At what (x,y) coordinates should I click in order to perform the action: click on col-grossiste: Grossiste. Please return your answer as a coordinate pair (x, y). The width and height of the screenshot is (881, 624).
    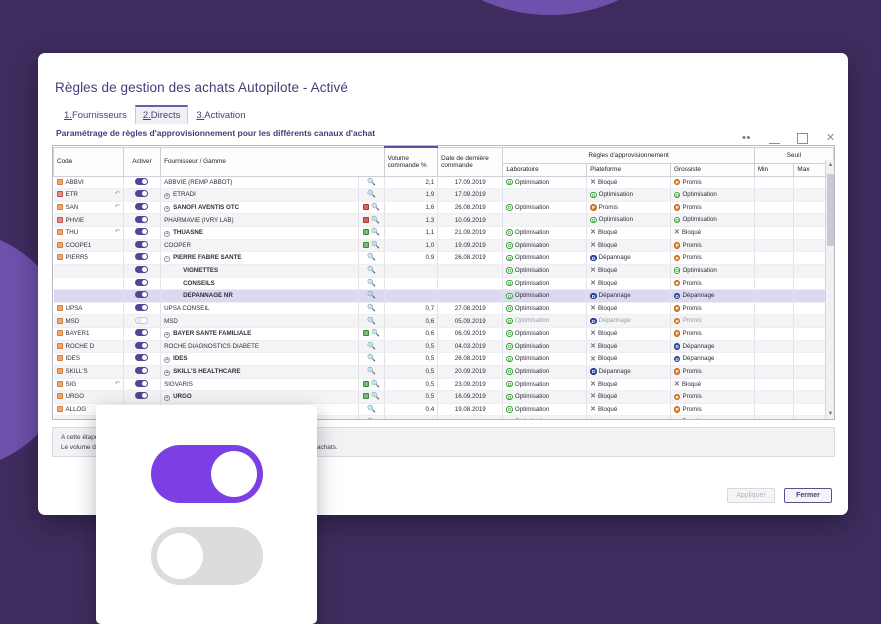
    Looking at the image, I should click on (712, 169).